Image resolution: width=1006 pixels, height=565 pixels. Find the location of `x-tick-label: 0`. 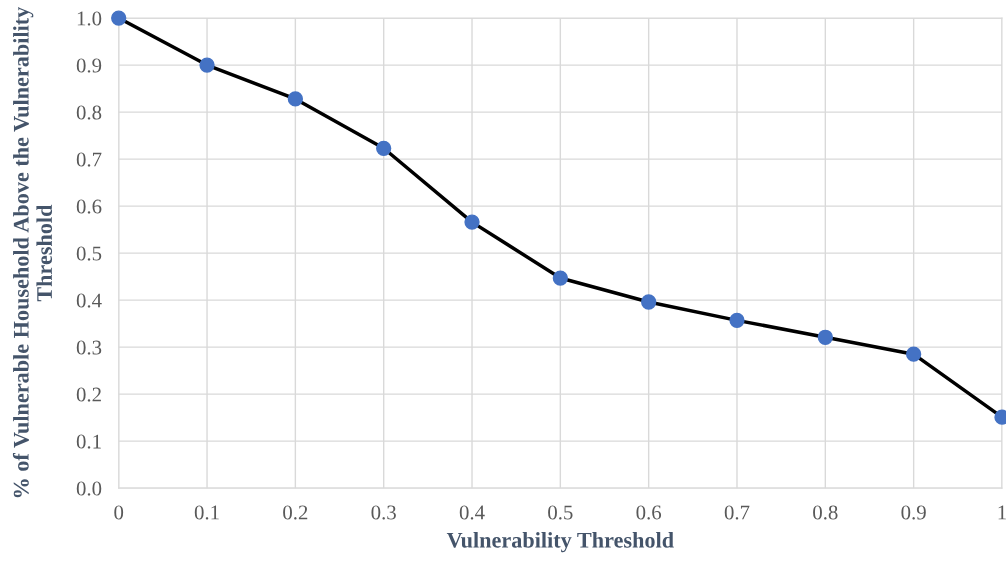

x-tick-label: 0 is located at coordinates (119, 512).